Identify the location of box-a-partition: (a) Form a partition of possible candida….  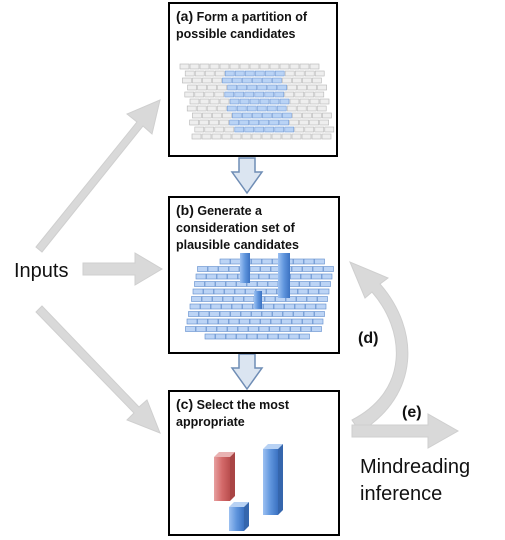
(253, 79).